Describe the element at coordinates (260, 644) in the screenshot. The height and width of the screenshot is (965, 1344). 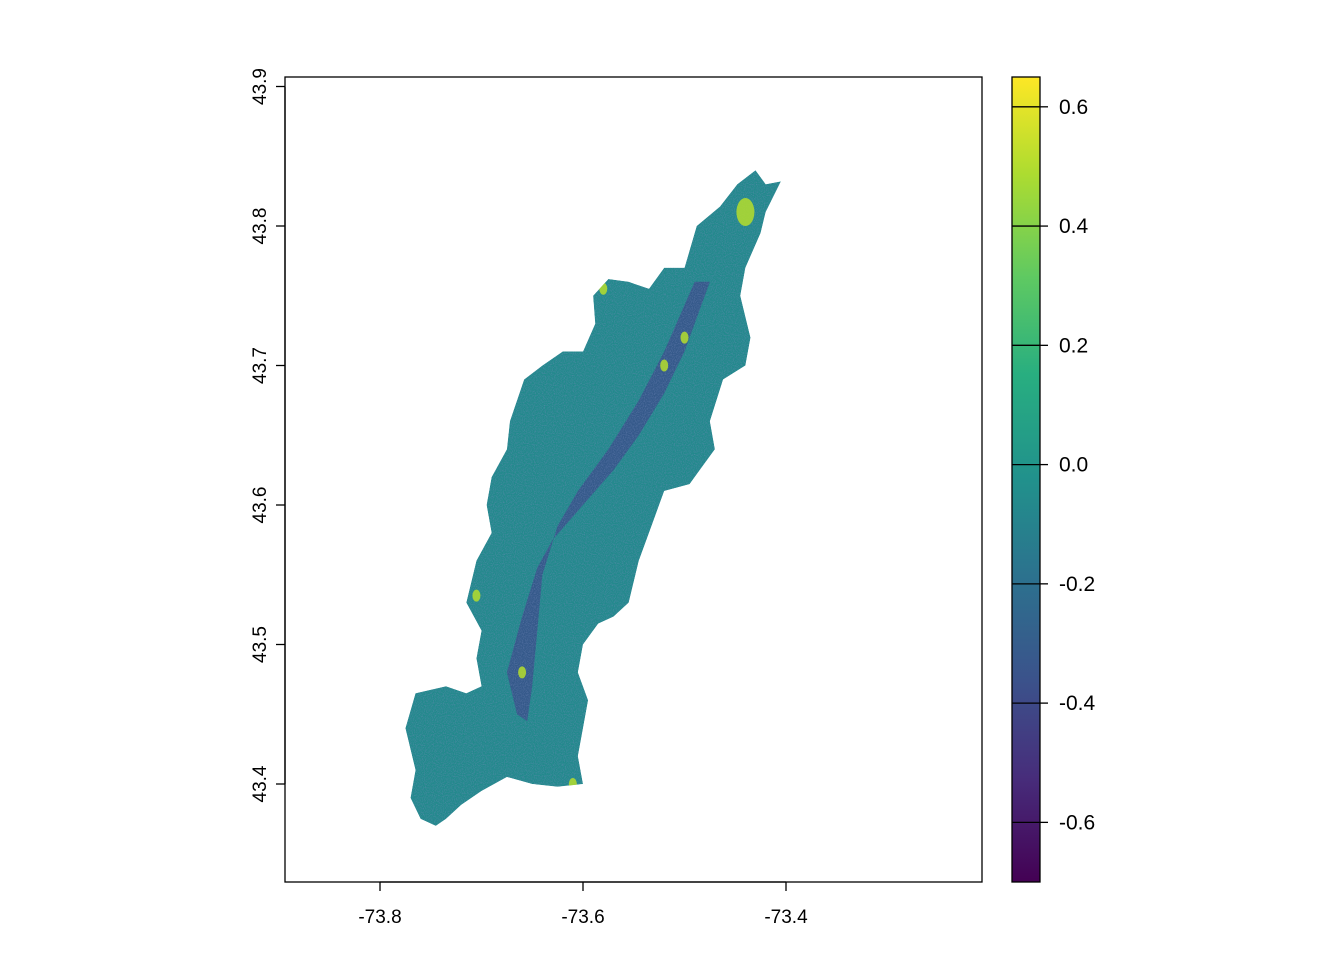
I see `y-tick-label: 43.5` at that location.